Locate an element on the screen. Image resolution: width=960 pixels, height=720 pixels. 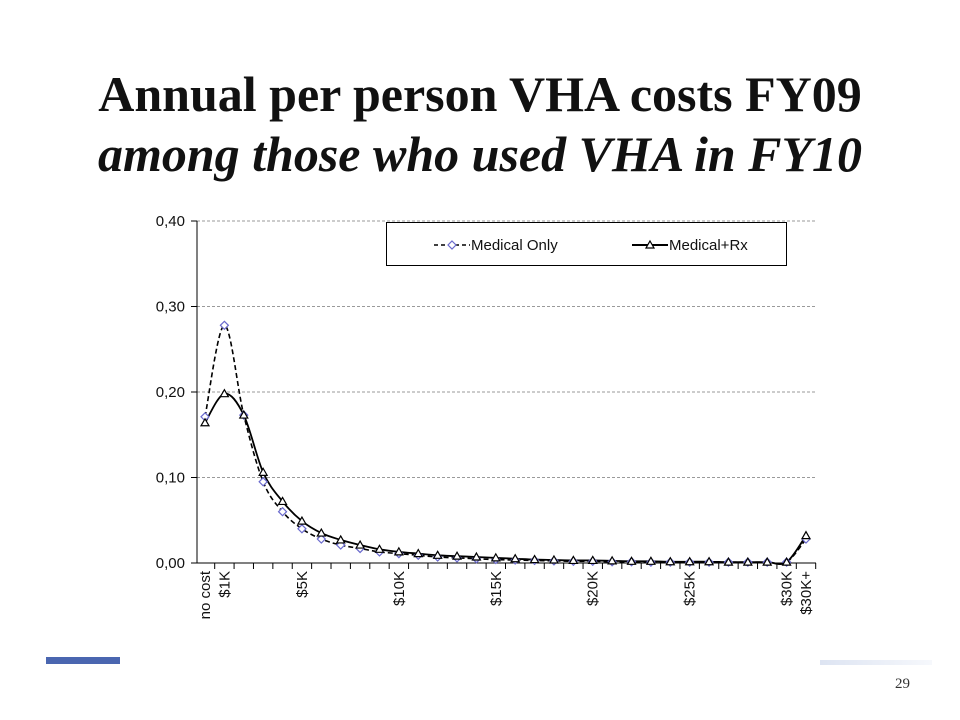
x-tick-label: $30K is located at coordinates (787, 588).